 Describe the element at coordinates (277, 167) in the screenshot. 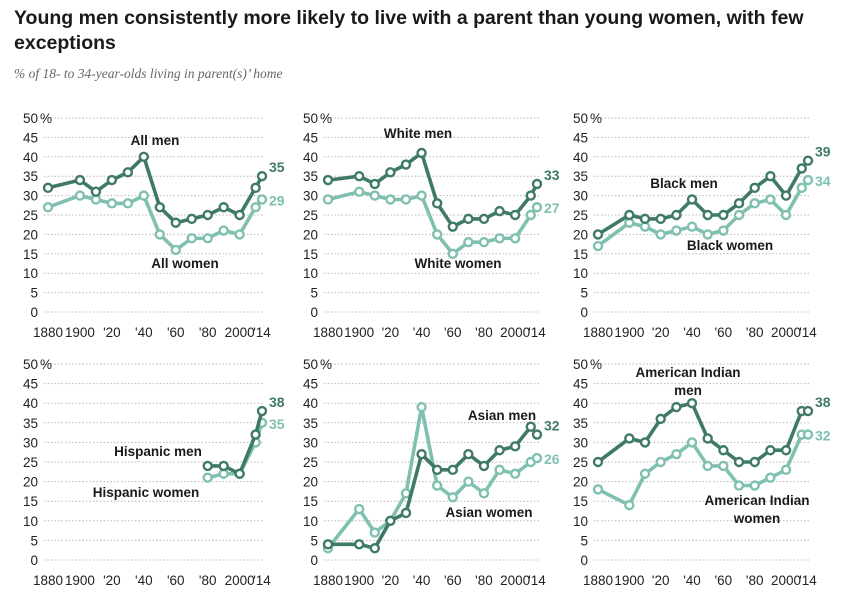

I see `end-value-label: 35` at that location.